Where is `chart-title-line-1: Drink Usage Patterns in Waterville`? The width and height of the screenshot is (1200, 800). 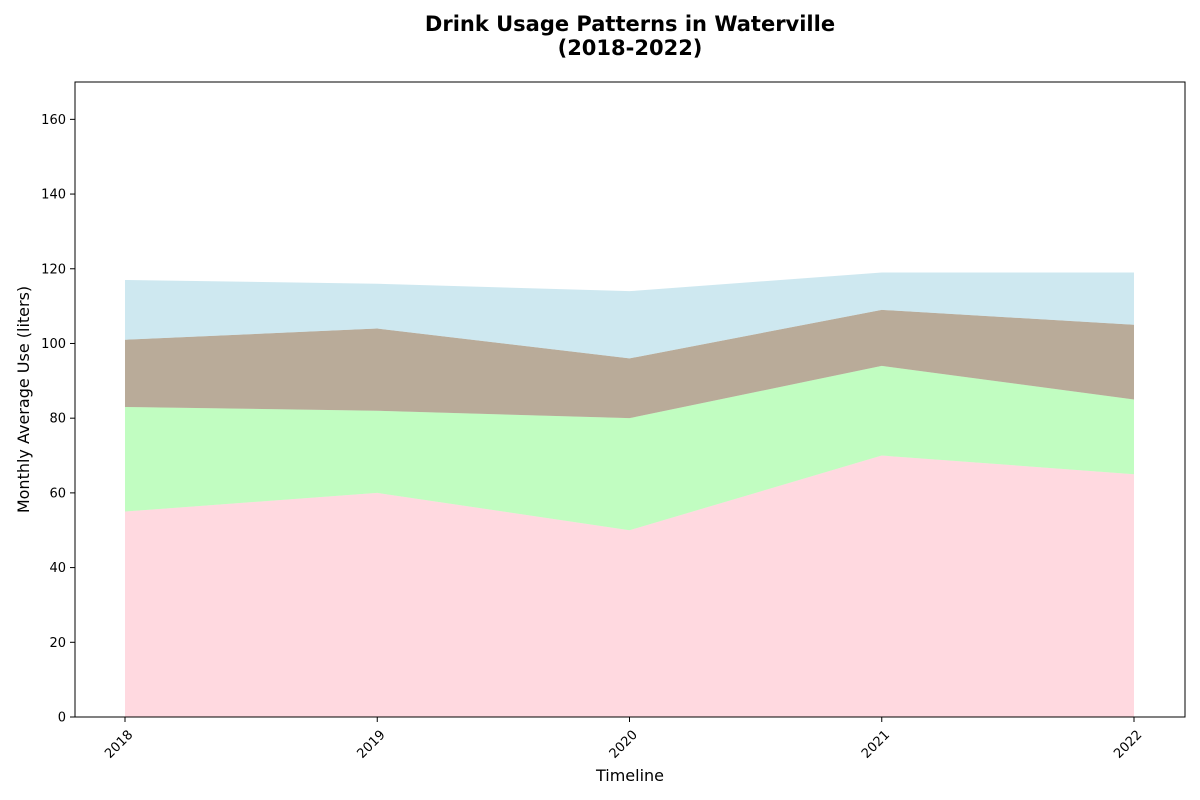
chart-title-line-1: Drink Usage Patterns in Waterville is located at coordinates (630, 24).